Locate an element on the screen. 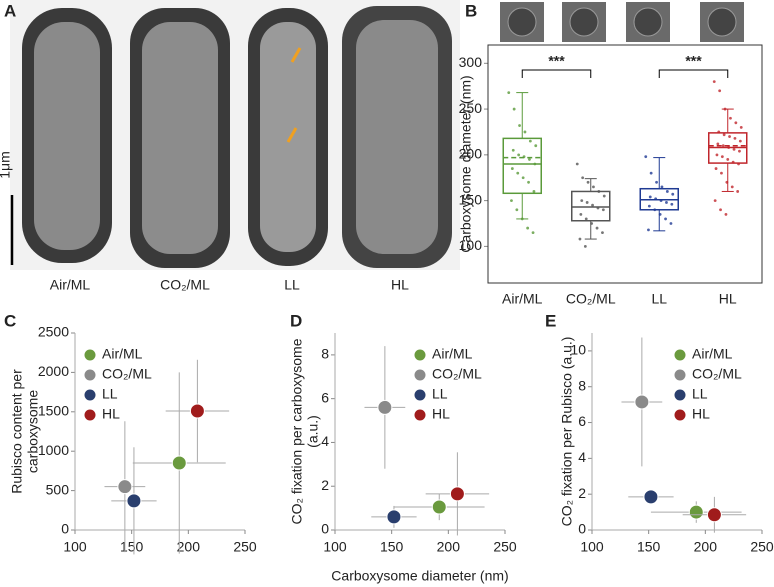  y-tick-label: 0 is located at coordinates (325, 529).